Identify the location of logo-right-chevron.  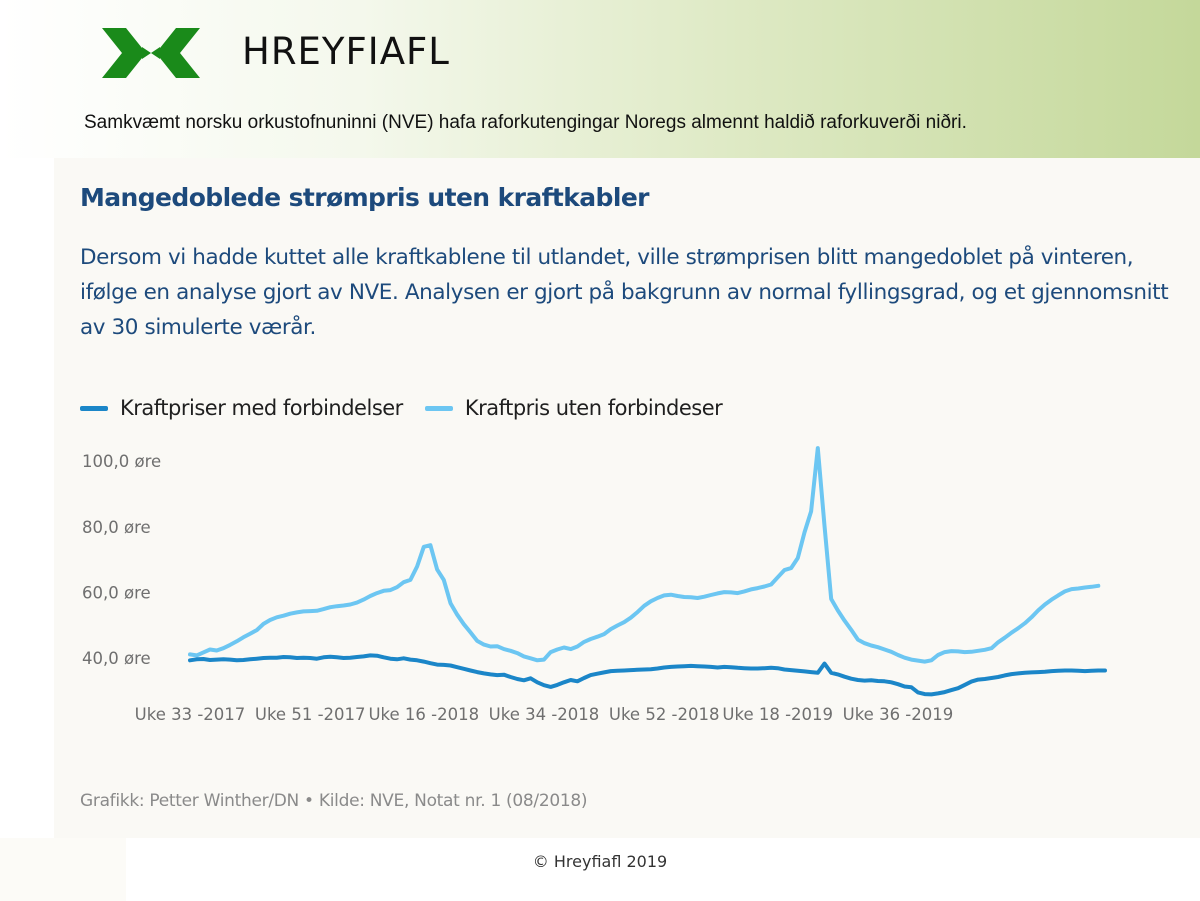
(178, 53).